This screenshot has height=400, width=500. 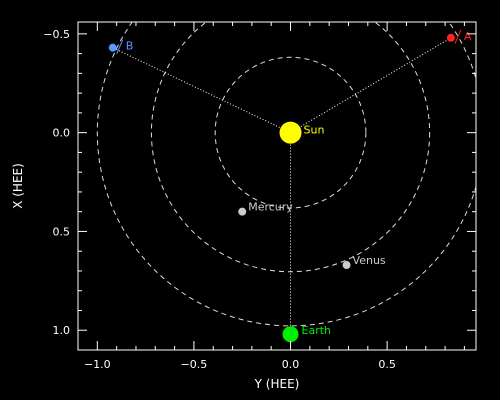 What do you see at coordinates (458, 37) in the screenshot?
I see `spacecraft-mark-a` at bounding box center [458, 37].